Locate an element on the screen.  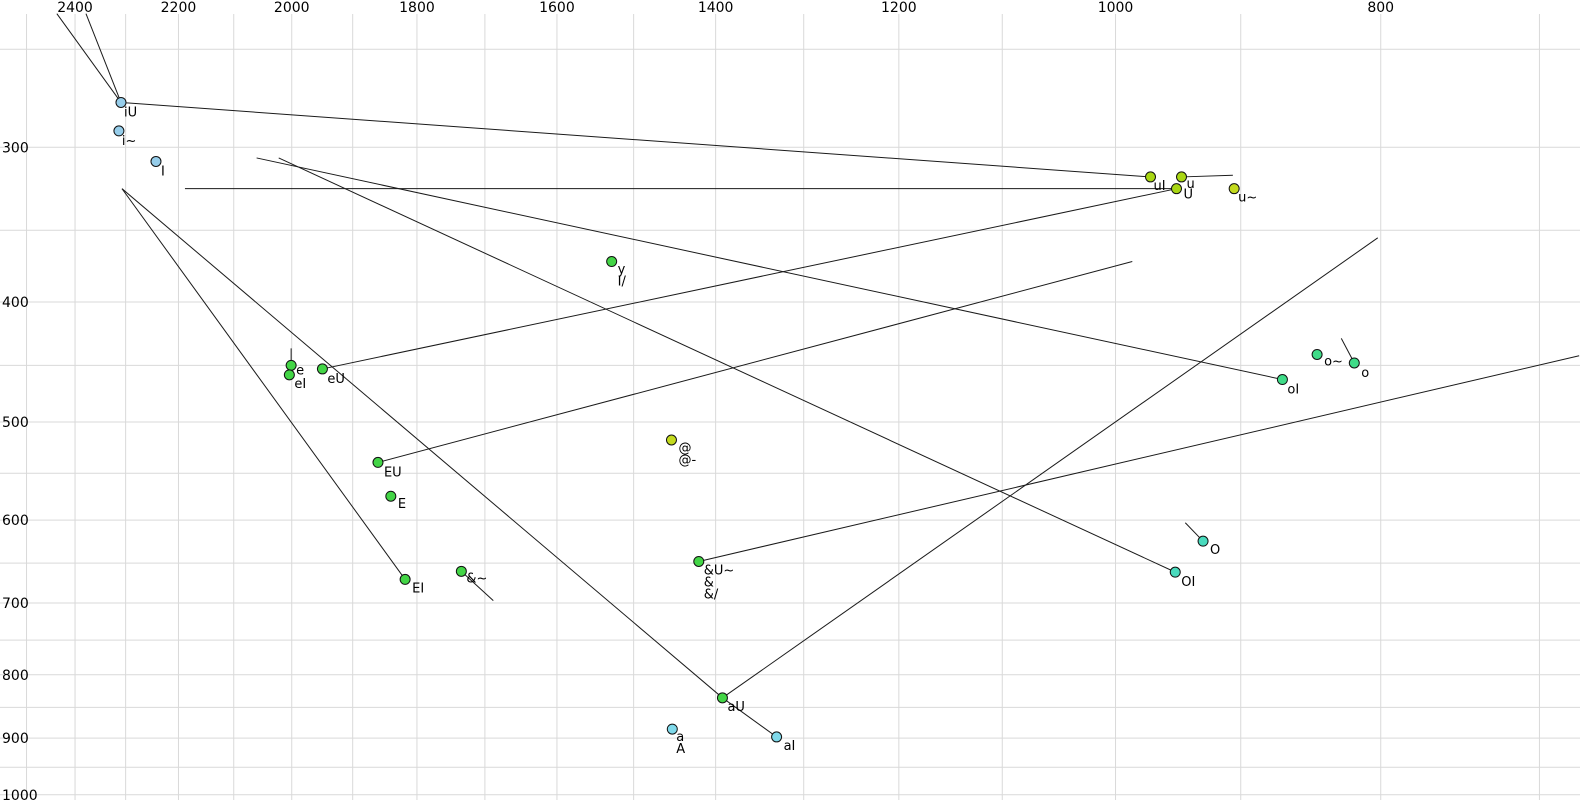
y-tick-label: 500 is located at coordinates (15, 423).